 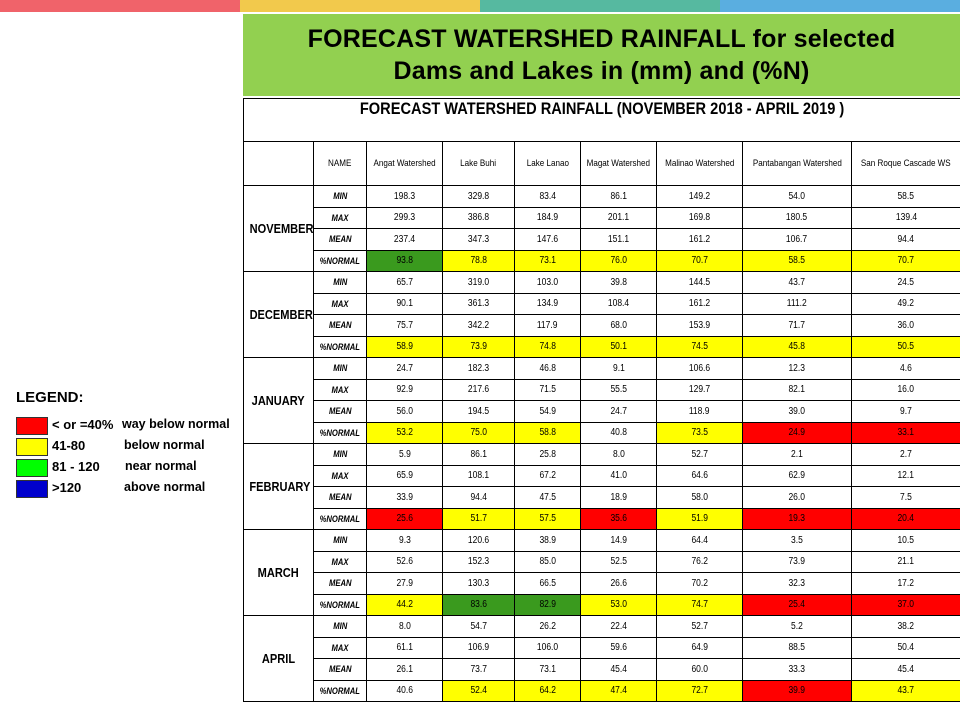 I want to click on header-name-cell: NAME, so click(x=340, y=163).